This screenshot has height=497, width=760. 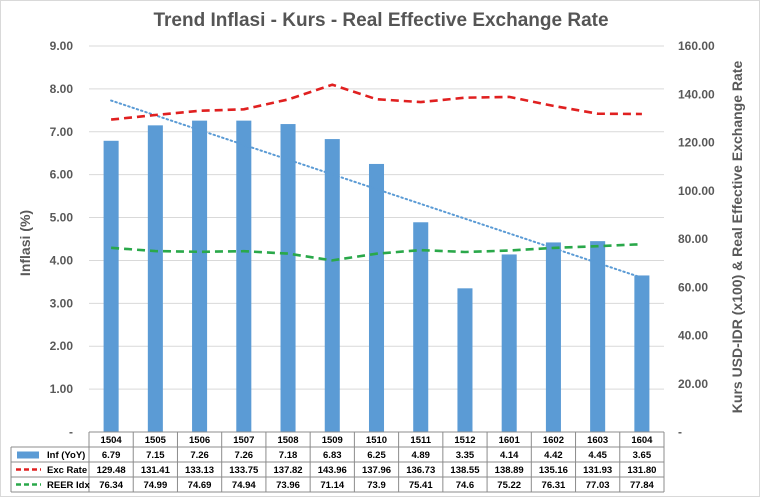 What do you see at coordinates (332, 470) in the screenshot?
I see `table-value-cell: 143.96` at bounding box center [332, 470].